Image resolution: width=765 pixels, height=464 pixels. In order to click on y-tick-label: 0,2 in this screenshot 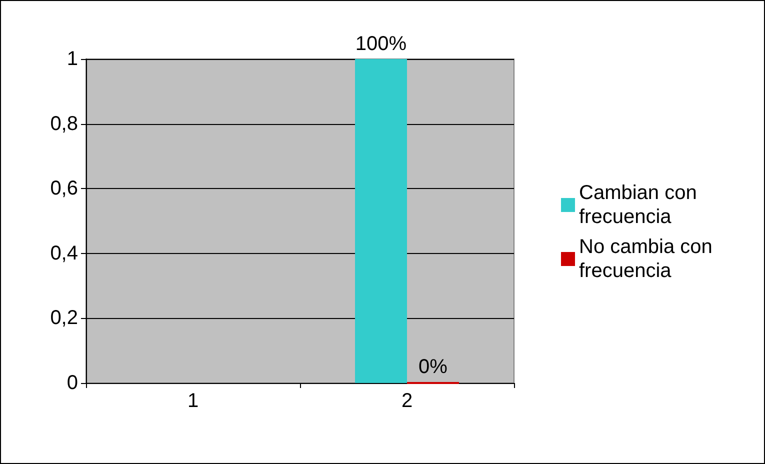, I will do `click(64, 318)`.